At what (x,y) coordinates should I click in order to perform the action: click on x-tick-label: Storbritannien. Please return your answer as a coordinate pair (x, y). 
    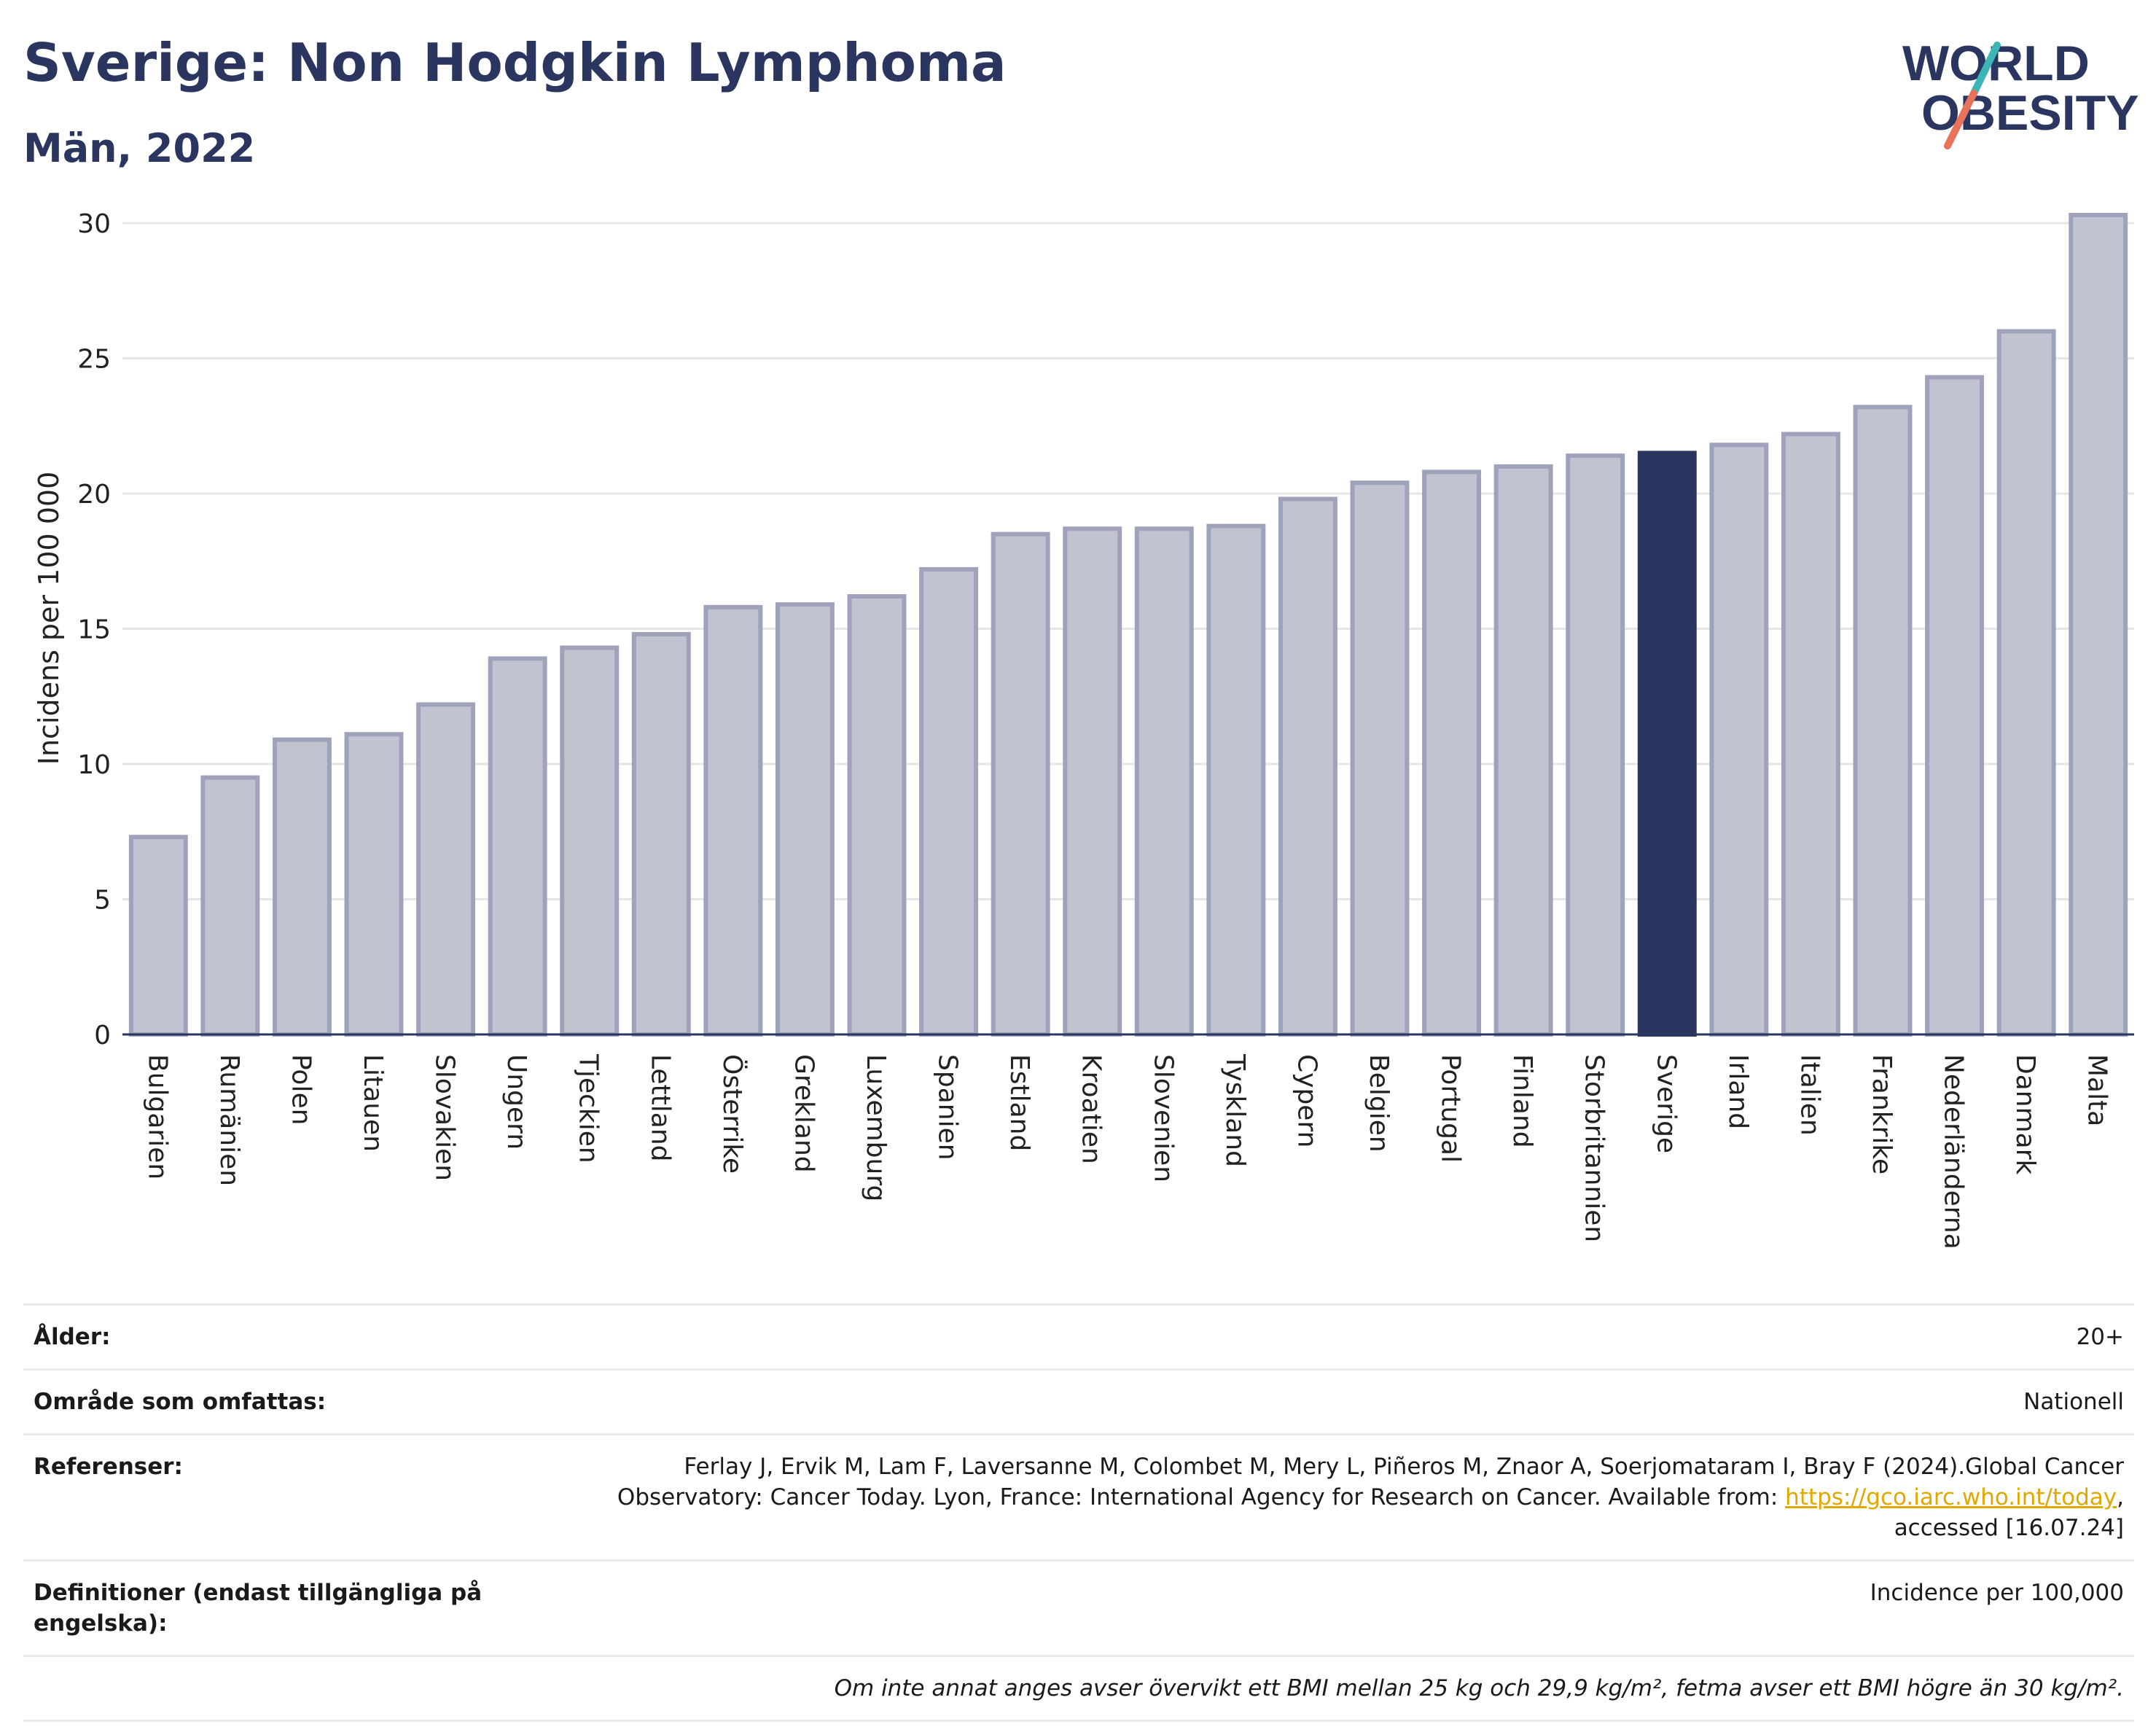
    Looking at the image, I should click on (1594, 1148).